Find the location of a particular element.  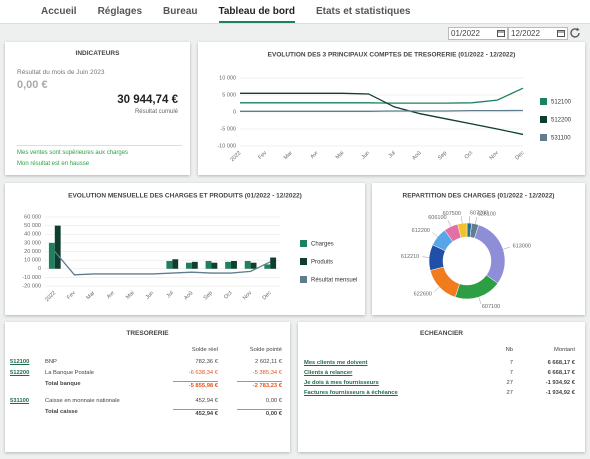

y-tick-label: -10 000 is located at coordinates (226, 146).